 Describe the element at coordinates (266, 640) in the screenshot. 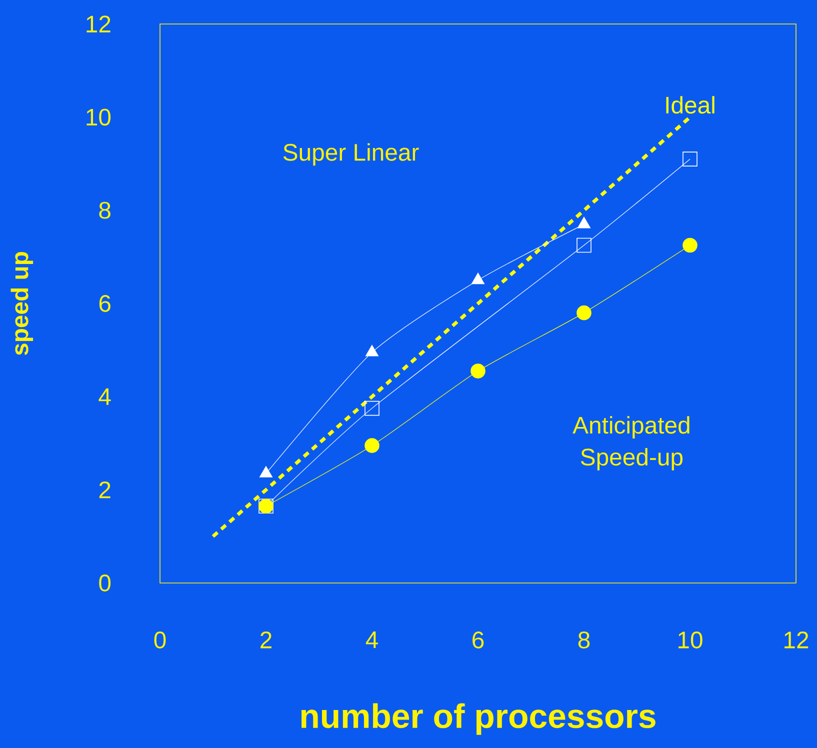

I see `x-tick-label: 2` at that location.